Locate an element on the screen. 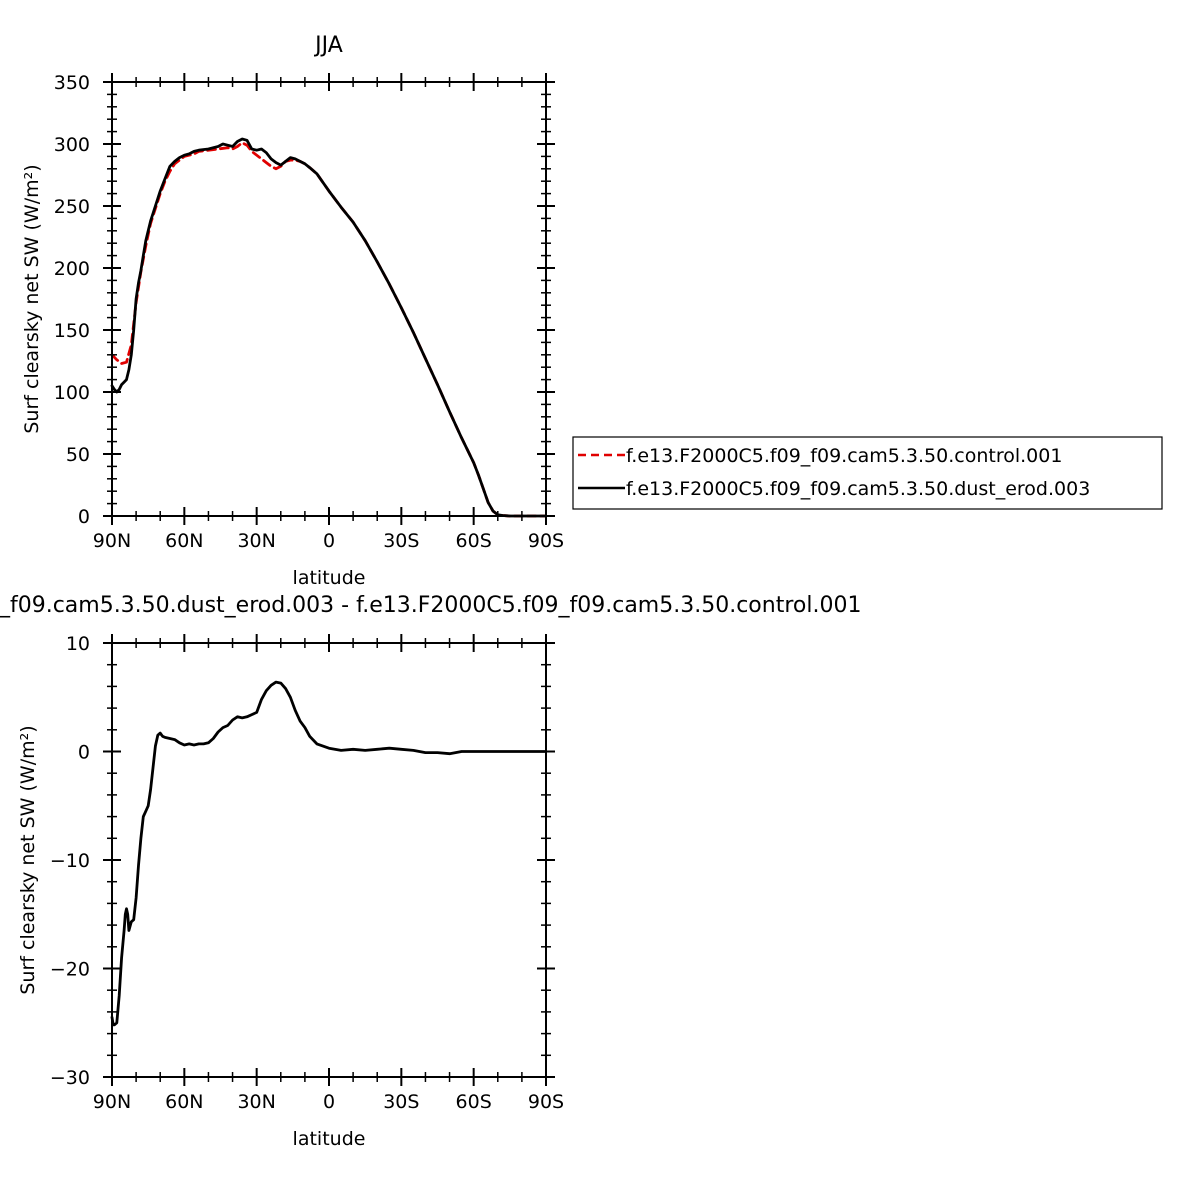 The image size is (1180, 1180). bottom-x-tick-label: 90N is located at coordinates (112, 1102).